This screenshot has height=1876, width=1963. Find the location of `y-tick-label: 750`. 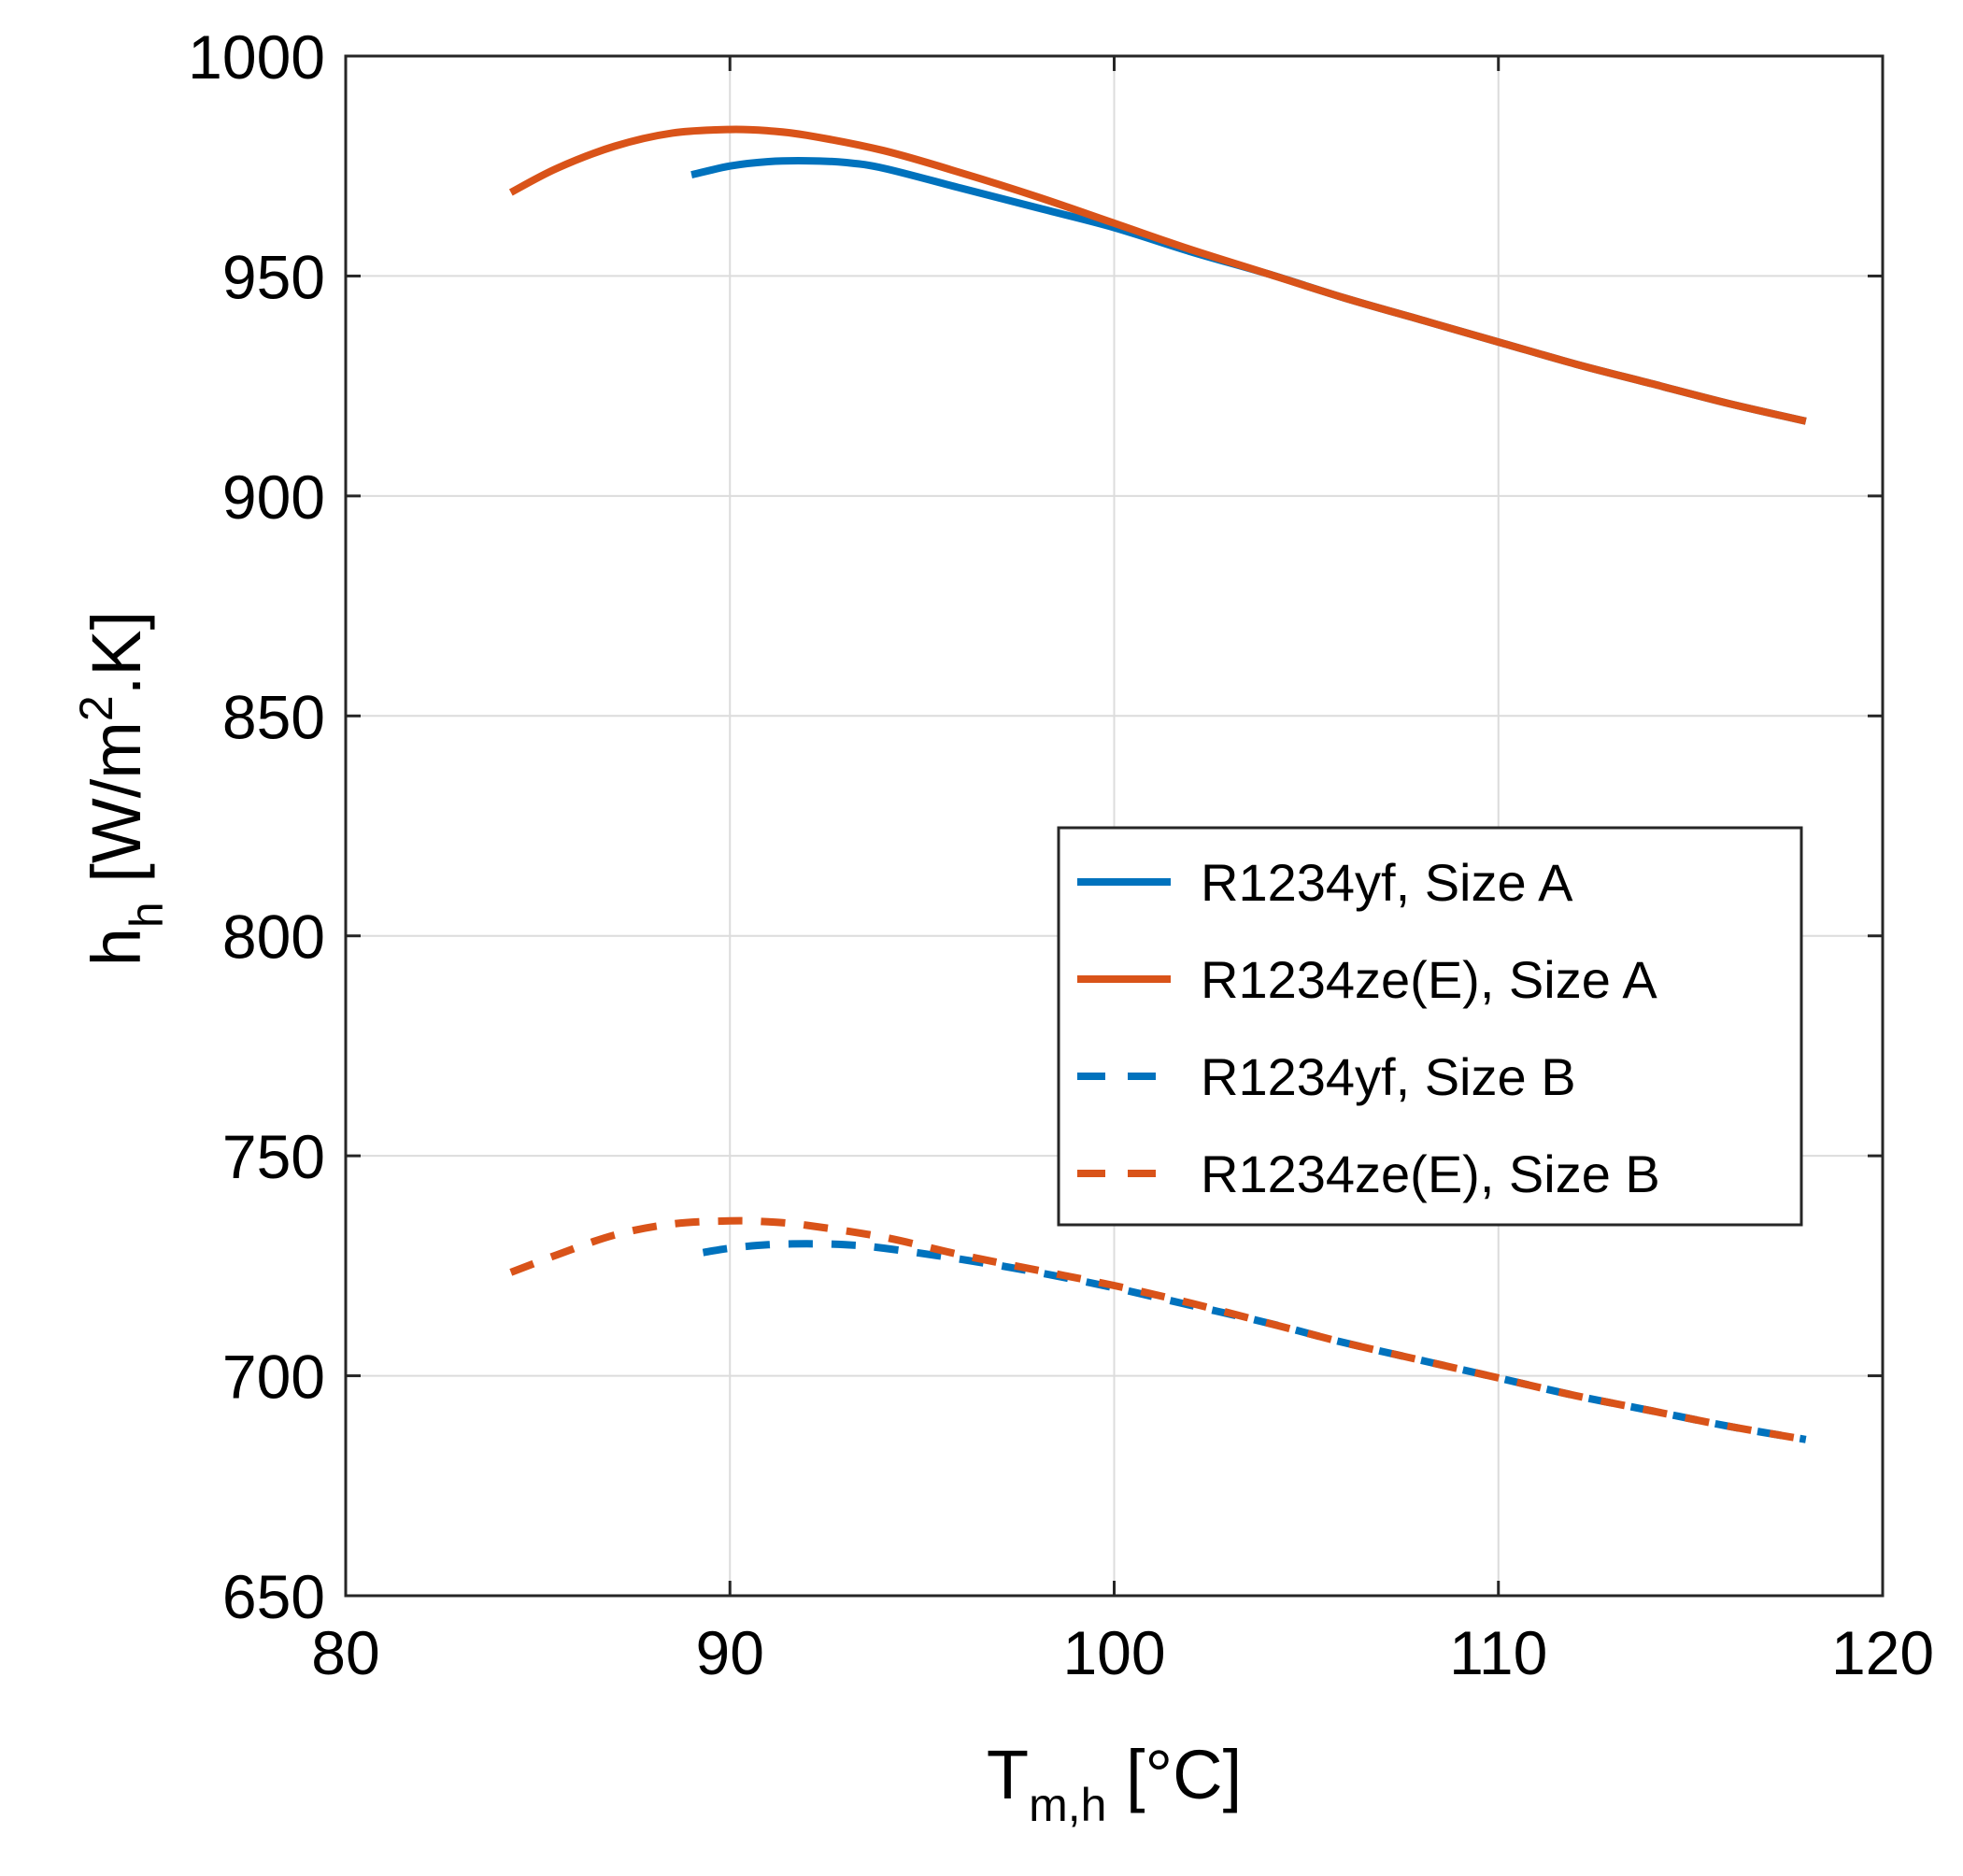

y-tick-label: 750 is located at coordinates (273, 1156).